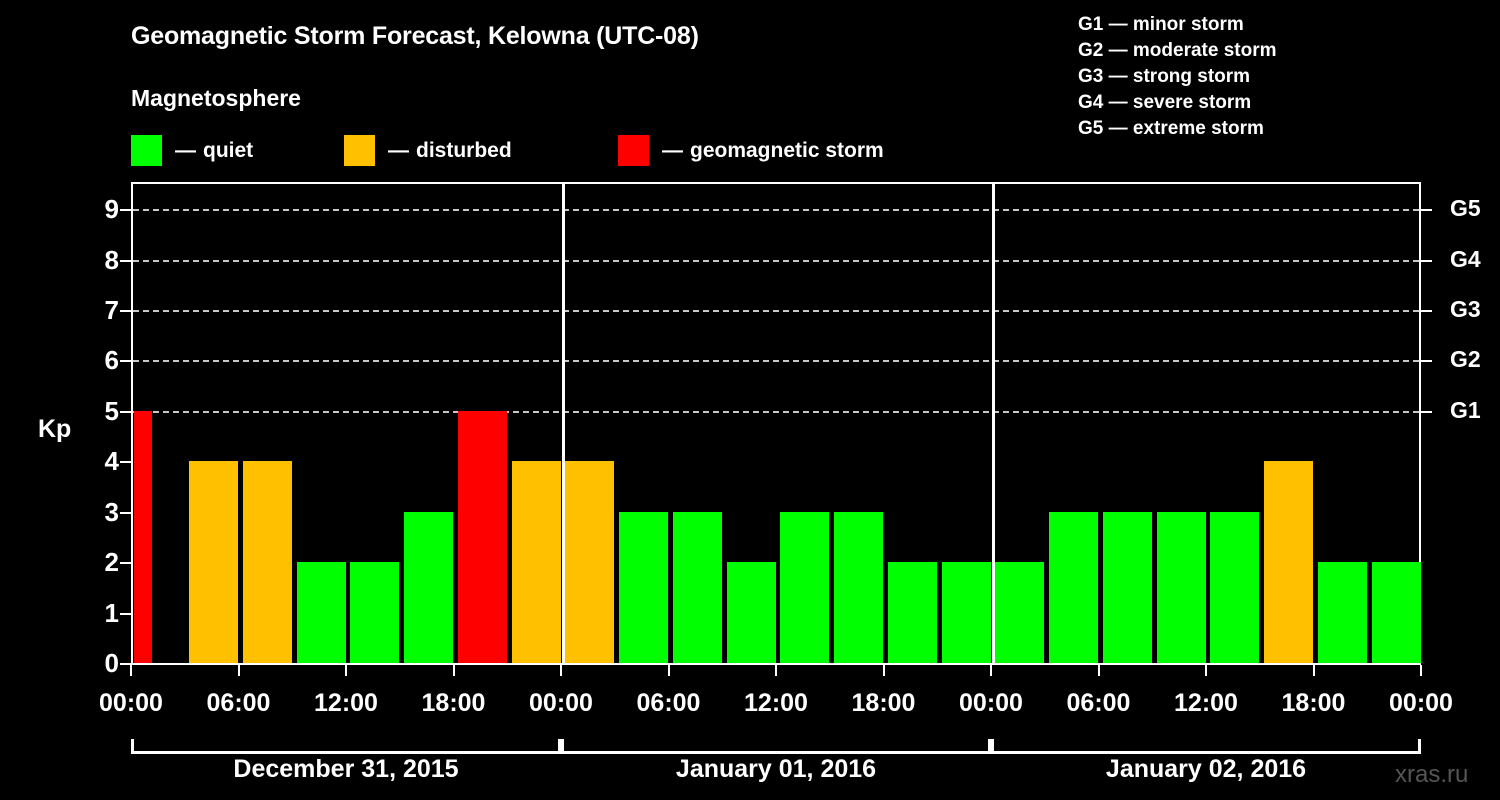 This screenshot has width=1500, height=800. I want to click on g-tick-label-g5: G5, so click(1465, 208).